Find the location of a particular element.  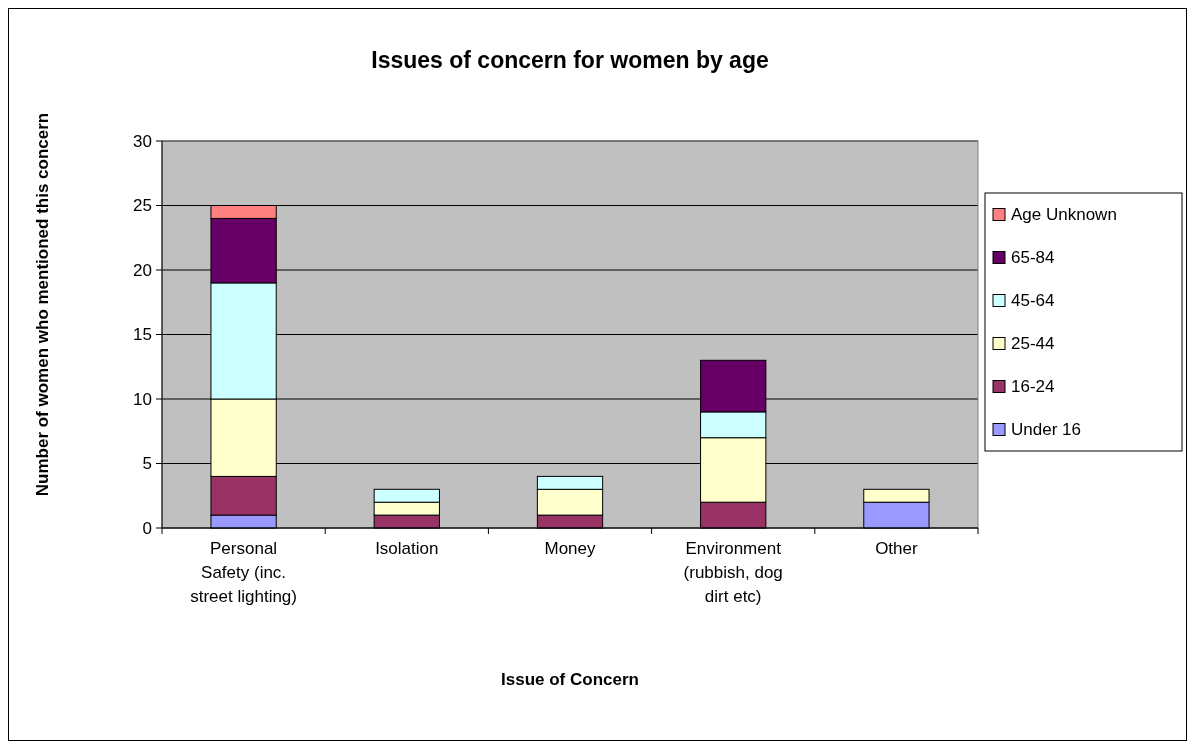

y-axis-title: Number of women who mentioned this concern is located at coordinates (42, 304).